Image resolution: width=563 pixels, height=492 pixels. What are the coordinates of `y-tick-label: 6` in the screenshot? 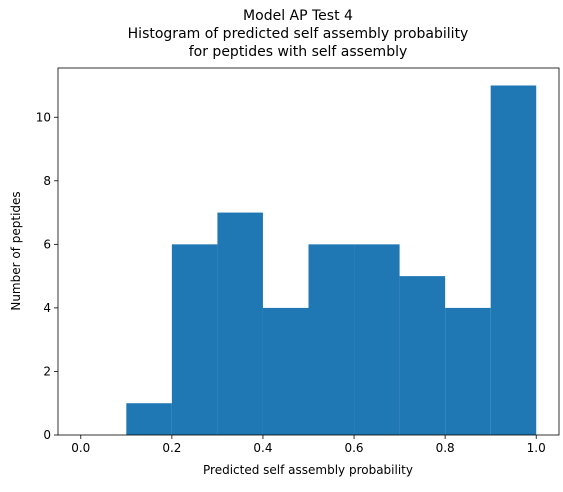 It's located at (47, 244).